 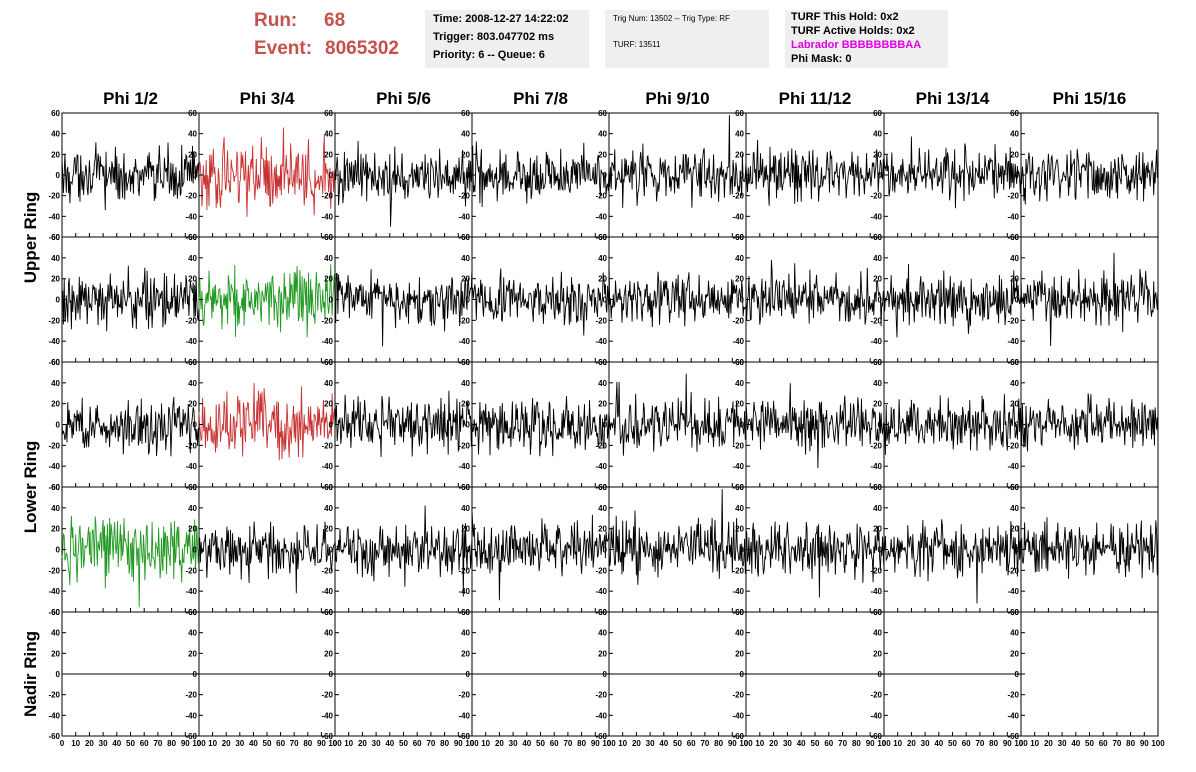 What do you see at coordinates (884, 743) in the screenshot?
I see `x-tick-label: 100` at bounding box center [884, 743].